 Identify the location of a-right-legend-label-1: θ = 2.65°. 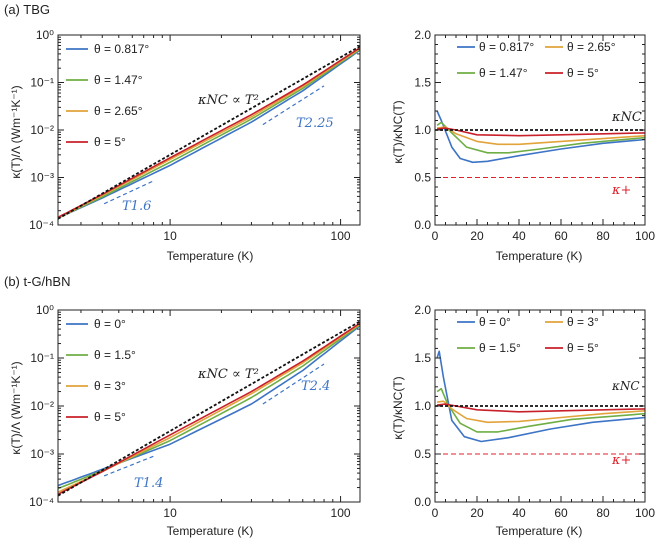
(591, 47).